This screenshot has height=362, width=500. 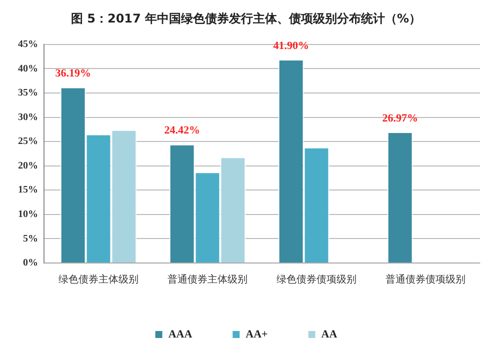 I want to click on legend-label: AAA, so click(x=180, y=334).